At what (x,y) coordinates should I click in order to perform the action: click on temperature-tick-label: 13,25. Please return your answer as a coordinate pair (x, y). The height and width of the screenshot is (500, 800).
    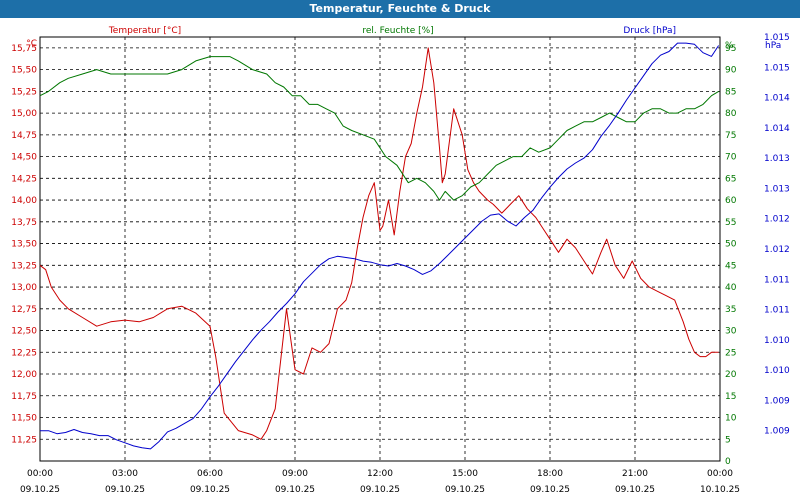
    Looking at the image, I should click on (24, 266).